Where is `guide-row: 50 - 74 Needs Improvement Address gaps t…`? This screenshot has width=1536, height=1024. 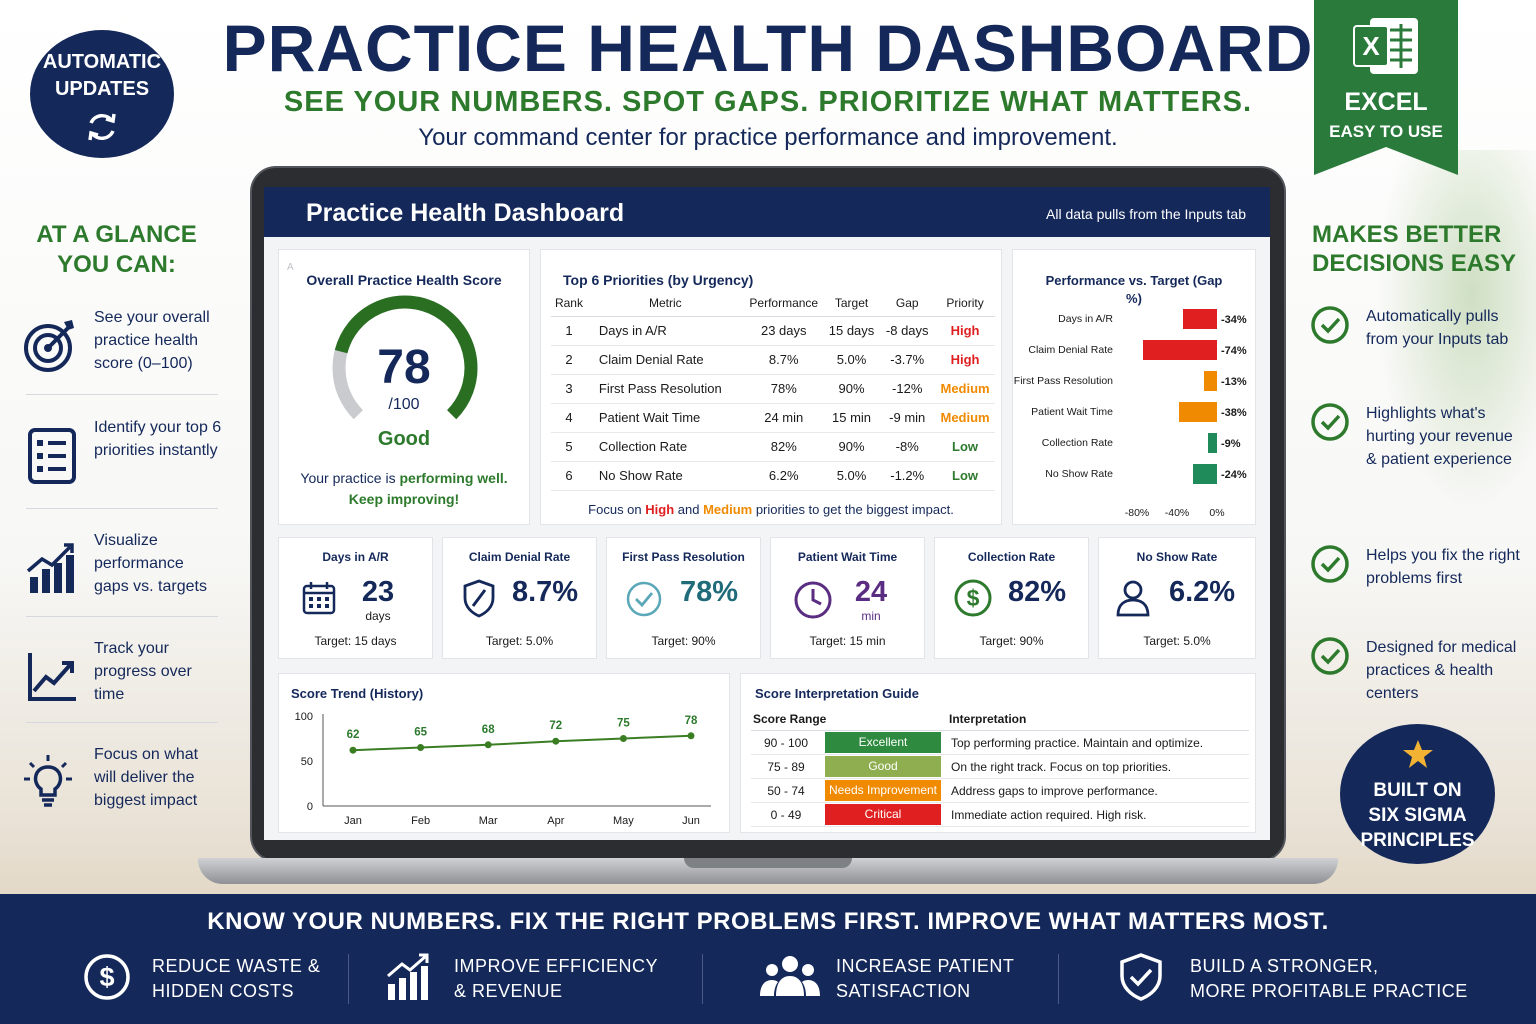 guide-row: 50 - 74 Needs Improvement Address gaps t… is located at coordinates (1000, 791).